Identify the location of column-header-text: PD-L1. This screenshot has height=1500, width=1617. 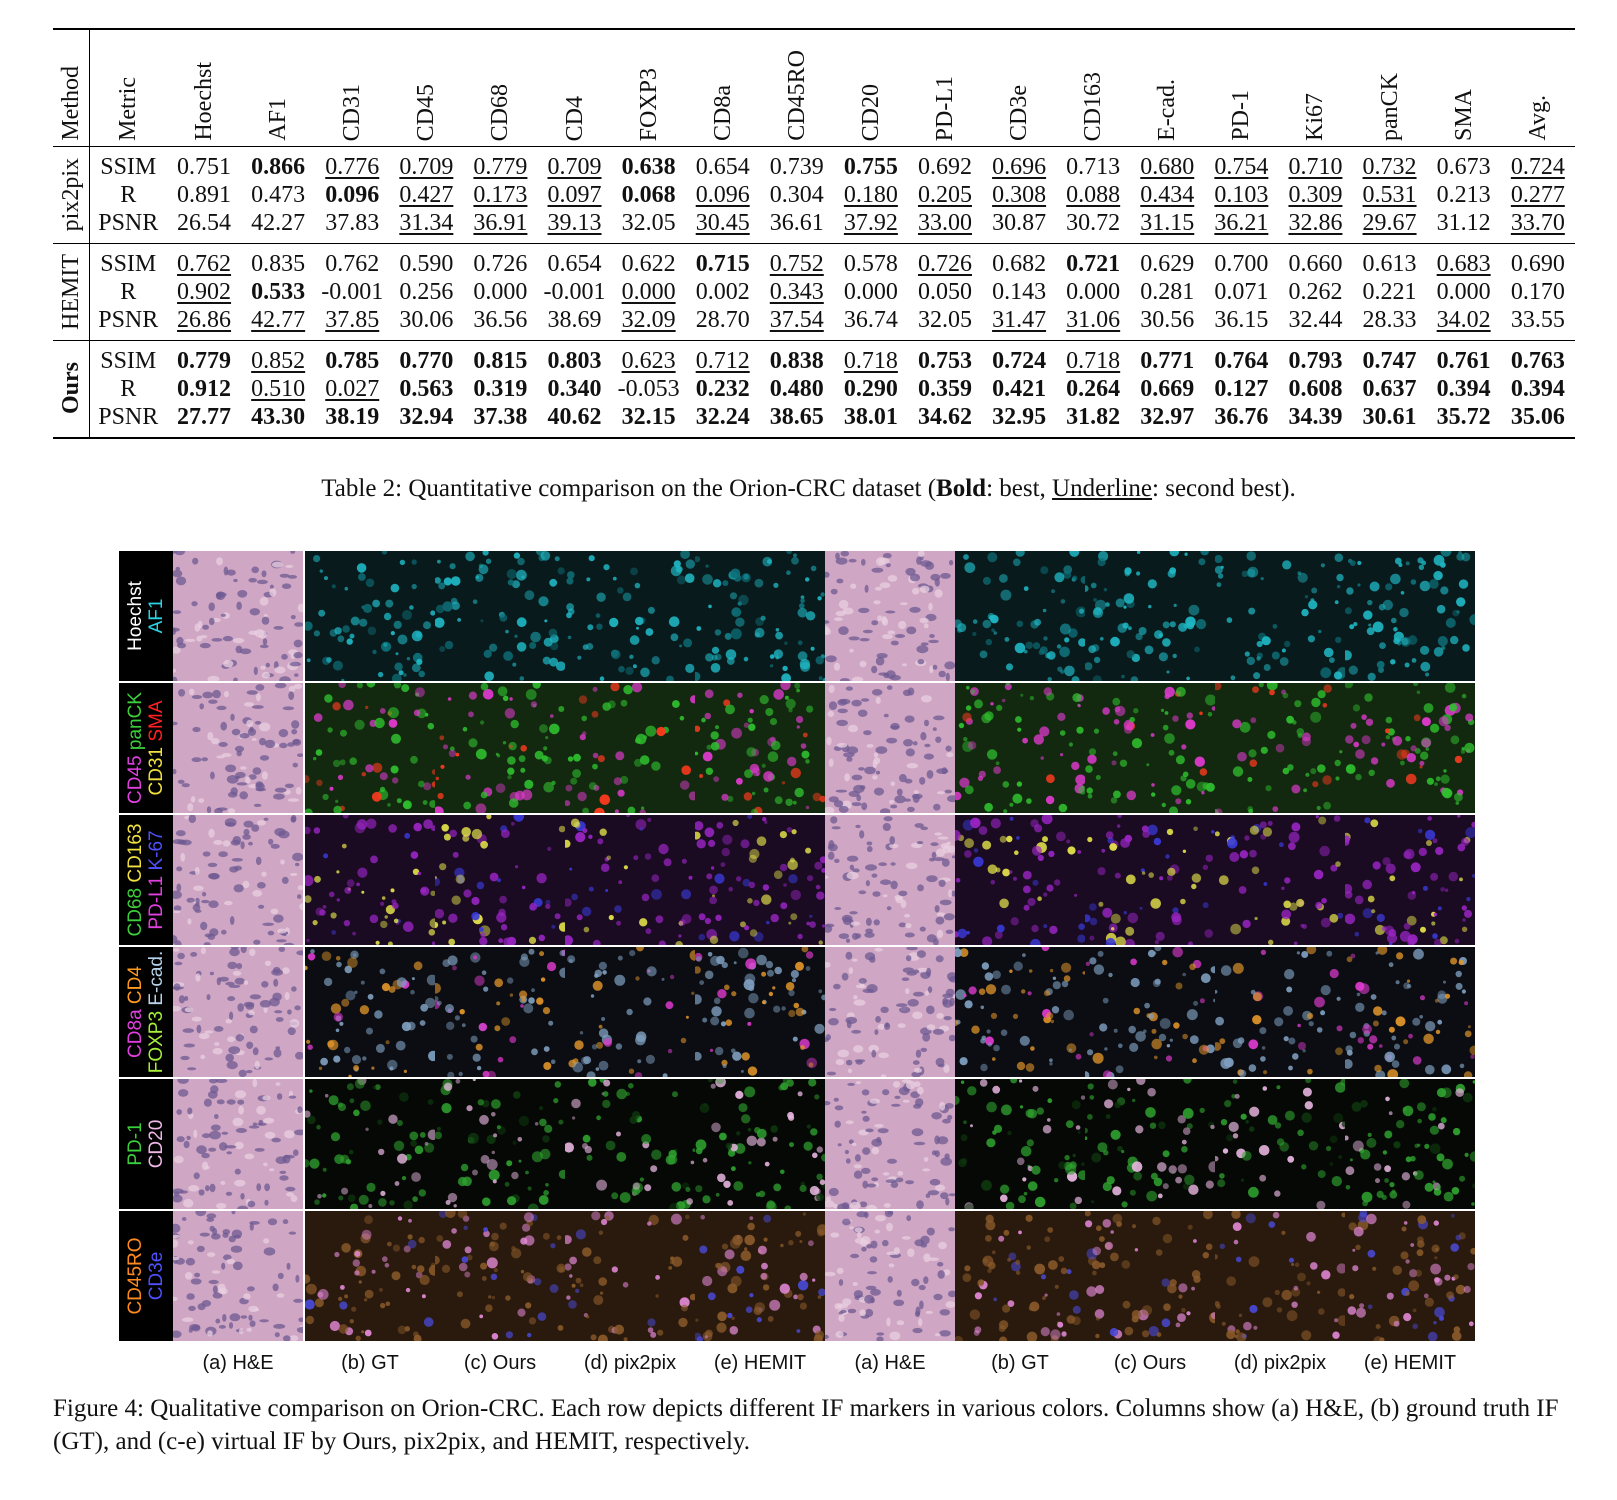
(944, 108).